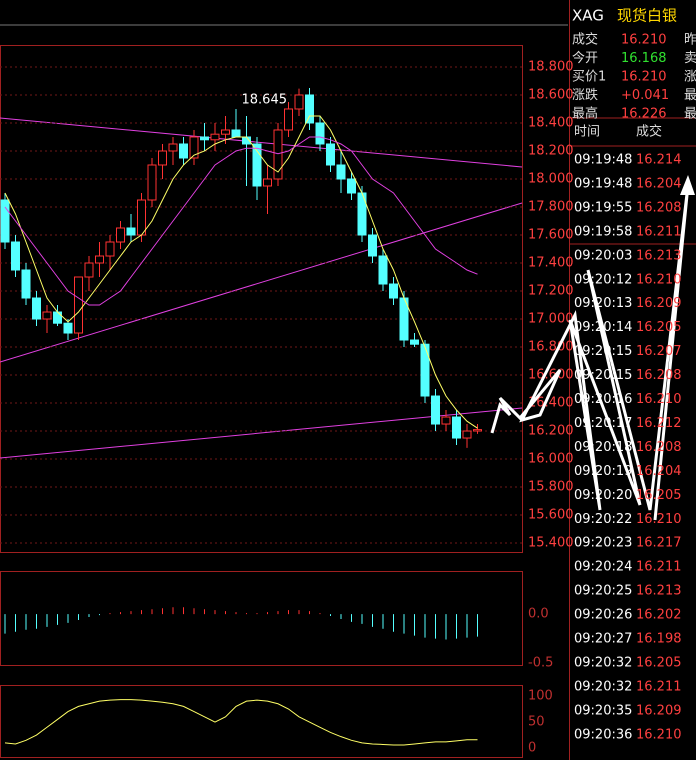 The height and width of the screenshot is (760, 696). I want to click on trade-price: 16.207, so click(659, 351).